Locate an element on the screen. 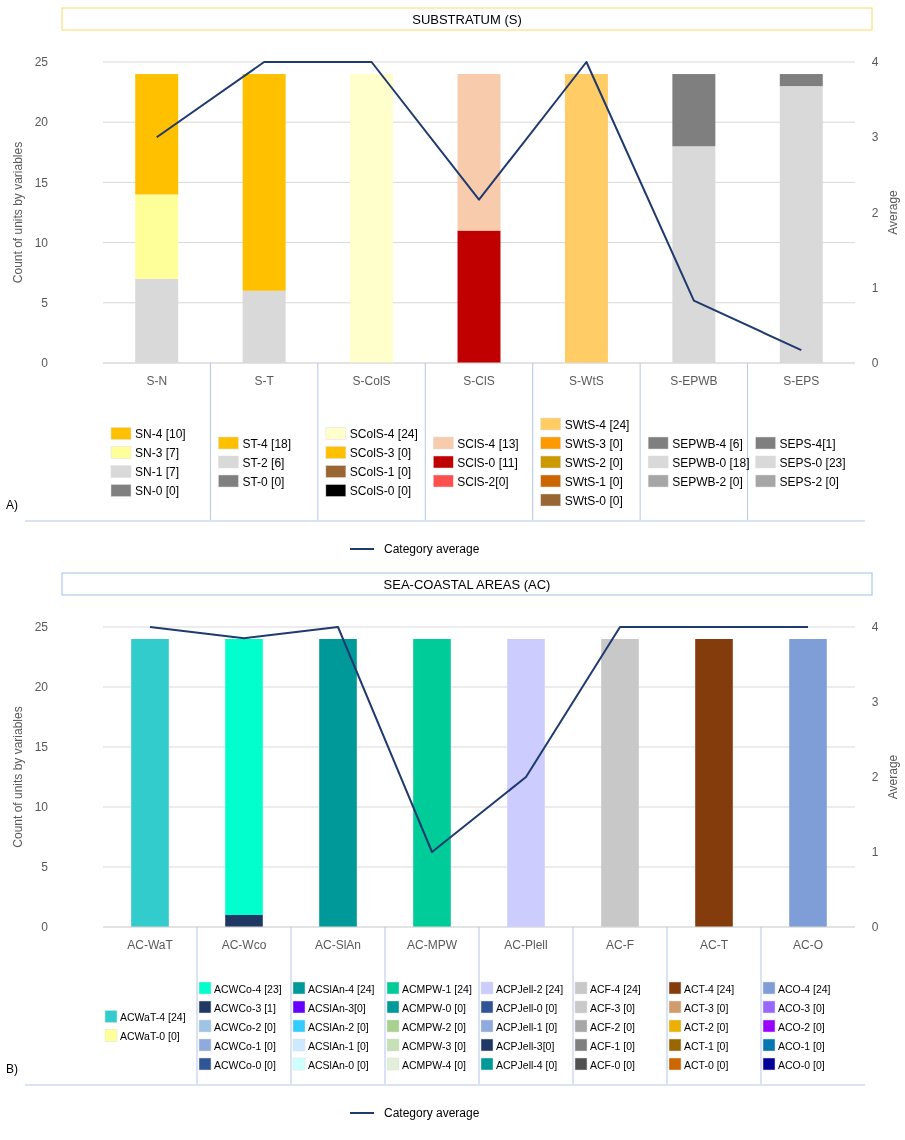 The image size is (905, 1140). legend-label: ACT-3 [0] is located at coordinates (706, 1007).